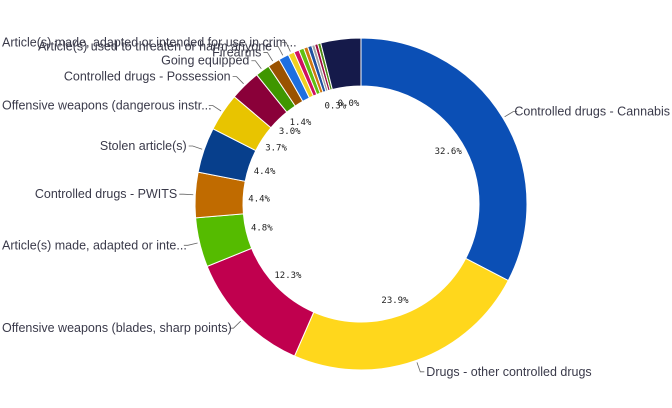 The width and height of the screenshot is (672, 408). What do you see at coordinates (288, 276) in the screenshot?
I see `slice-percent-label: 12.3%` at bounding box center [288, 276].